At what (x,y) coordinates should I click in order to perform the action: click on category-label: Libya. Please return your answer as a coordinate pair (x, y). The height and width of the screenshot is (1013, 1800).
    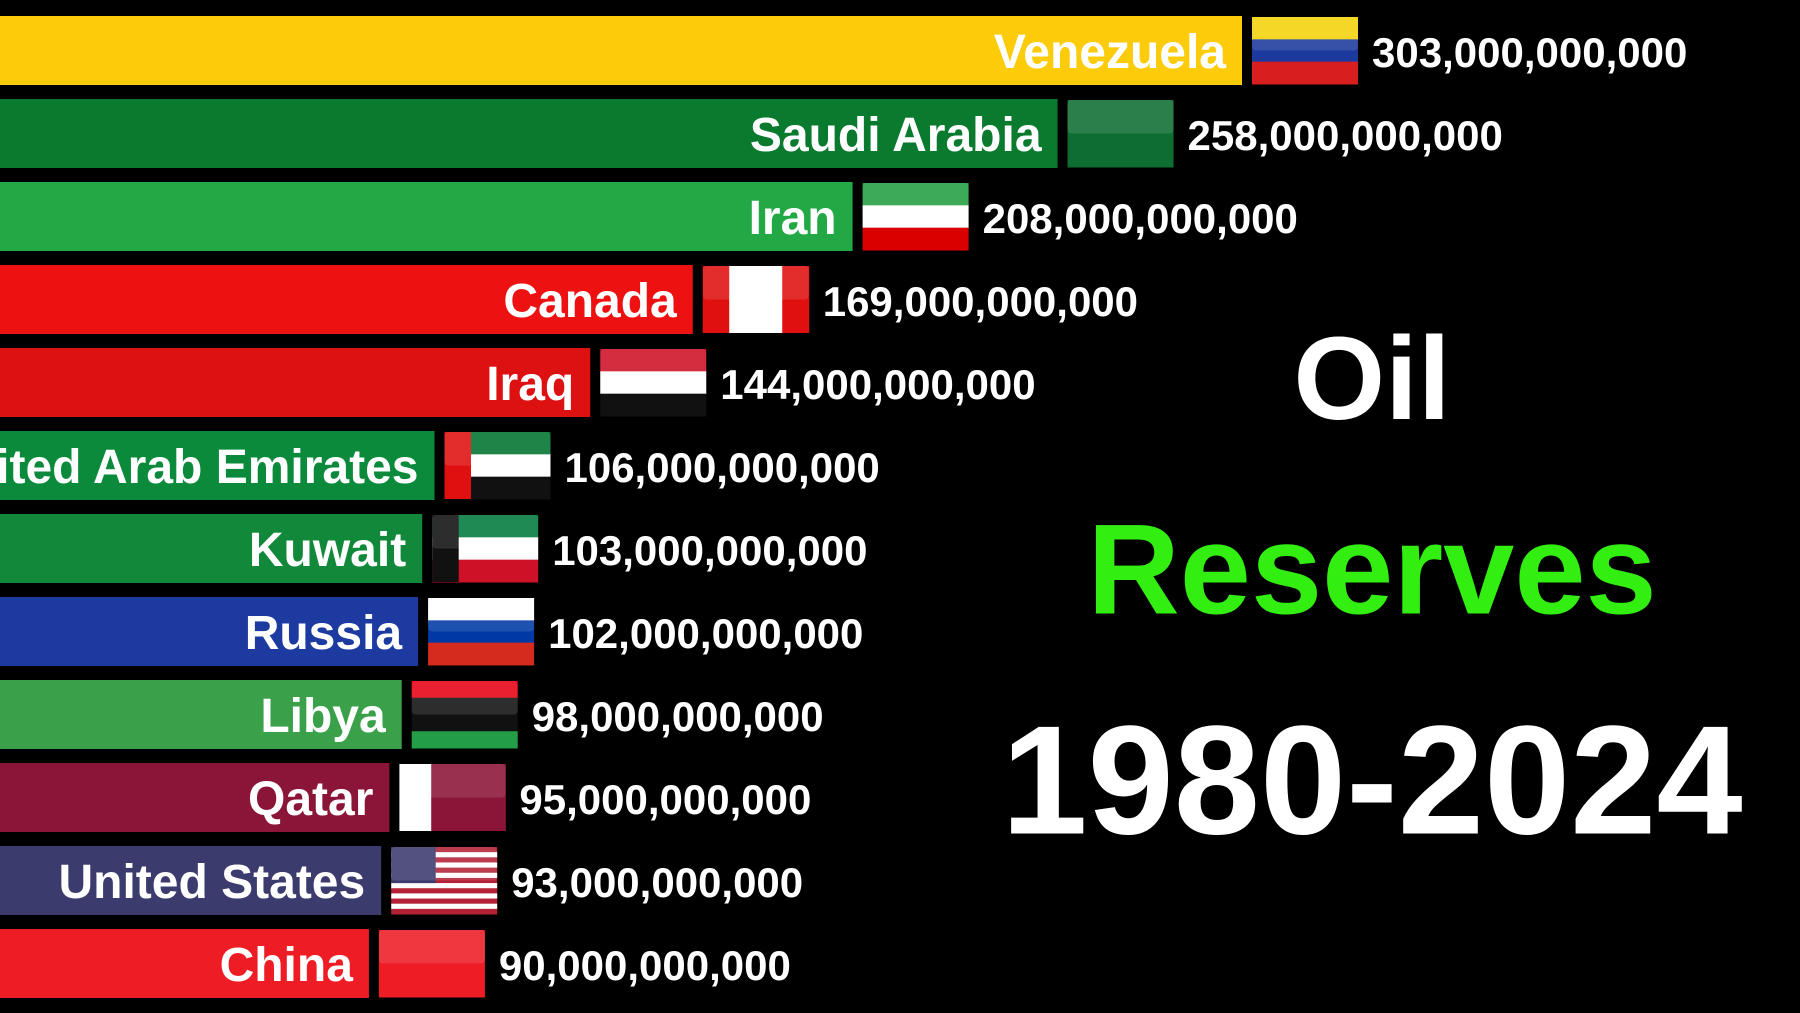
    Looking at the image, I should click on (323, 716).